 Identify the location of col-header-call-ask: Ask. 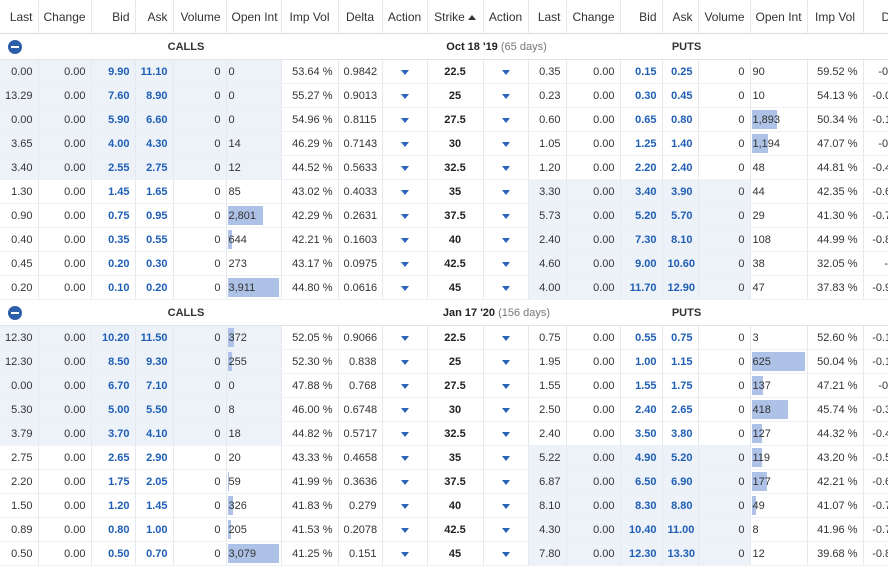
(154, 17).